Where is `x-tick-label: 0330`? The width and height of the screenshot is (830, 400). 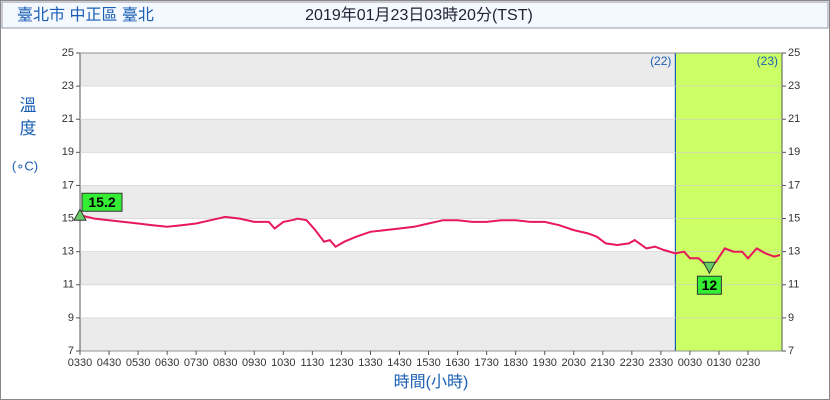
x-tick-label: 0330 is located at coordinates (80, 363).